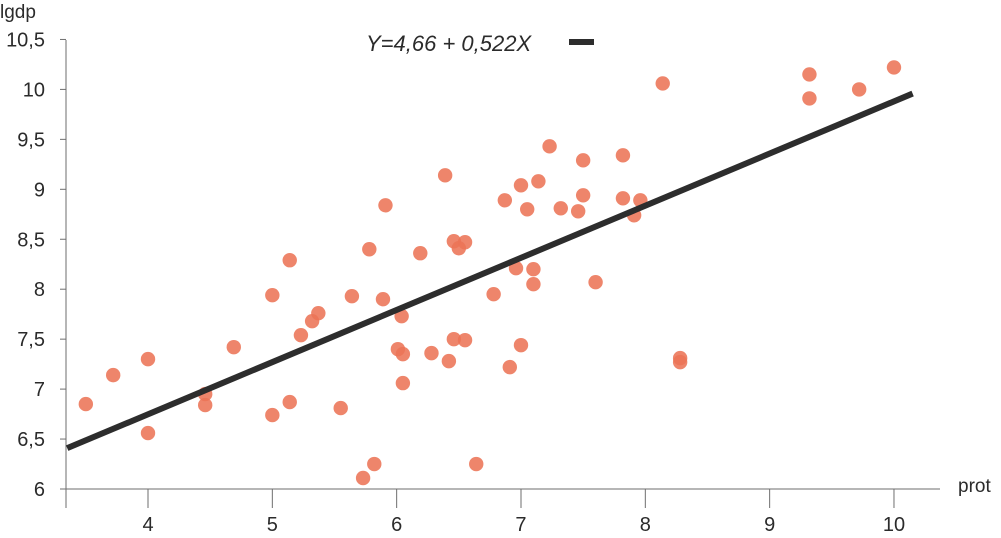 Image resolution: width=1001 pixels, height=538 pixels. What do you see at coordinates (147, 525) in the screenshot?
I see `x-tick-label: 4` at bounding box center [147, 525].